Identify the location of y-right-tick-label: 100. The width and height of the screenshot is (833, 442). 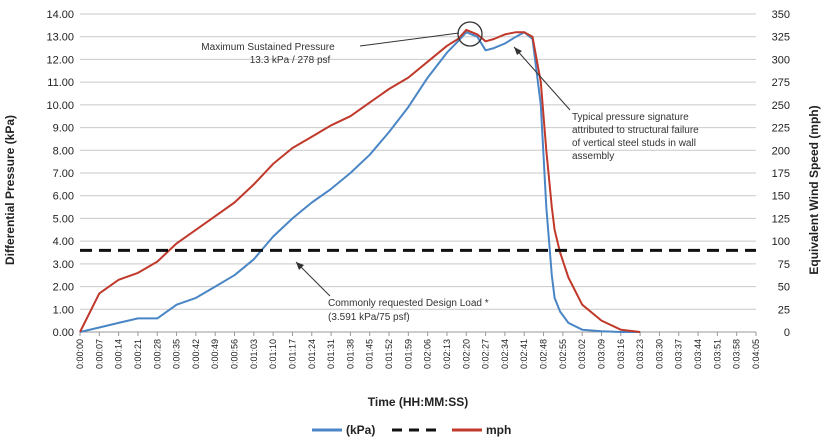
(781, 242).